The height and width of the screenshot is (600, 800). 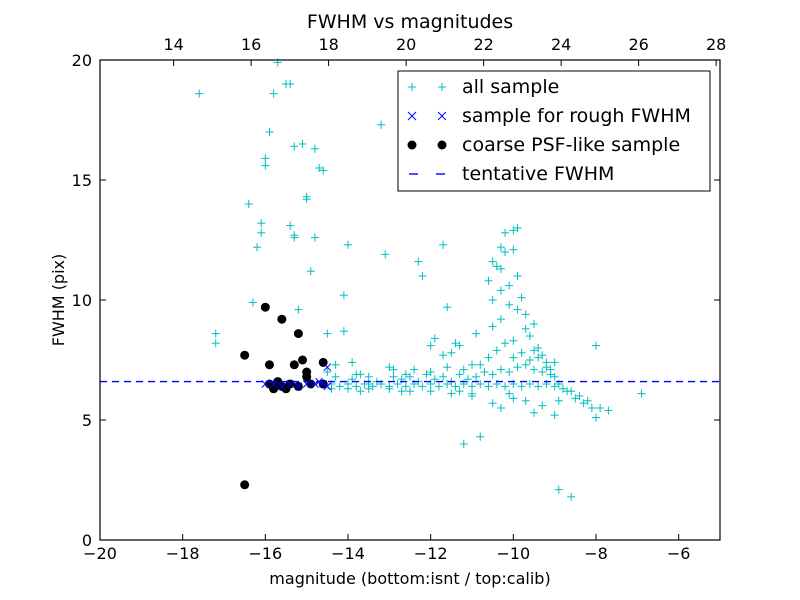 What do you see at coordinates (183, 553) in the screenshot?
I see `x-tick-label: −18` at bounding box center [183, 553].